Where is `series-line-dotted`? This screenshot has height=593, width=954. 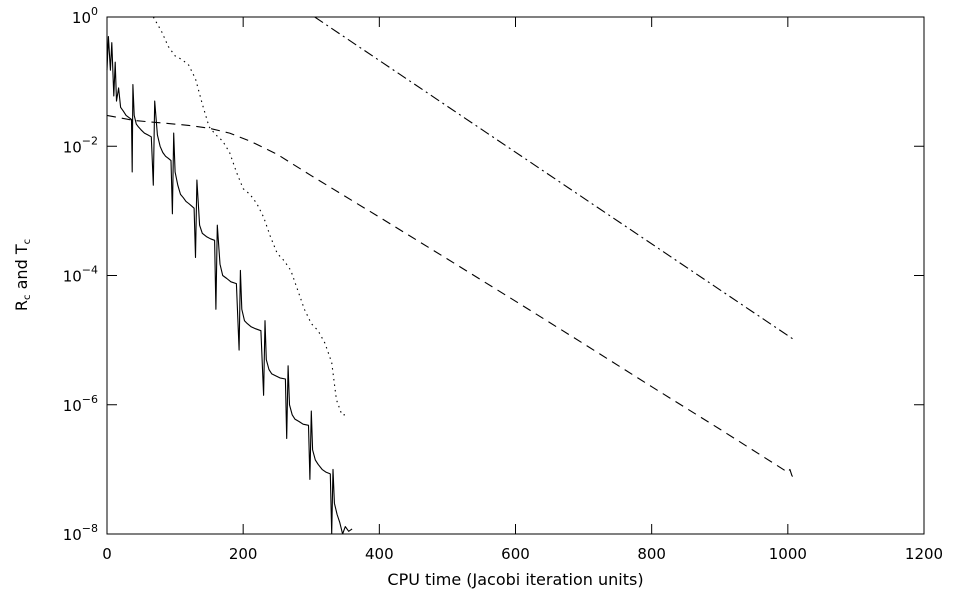 series-line-dotted is located at coordinates (249, 216).